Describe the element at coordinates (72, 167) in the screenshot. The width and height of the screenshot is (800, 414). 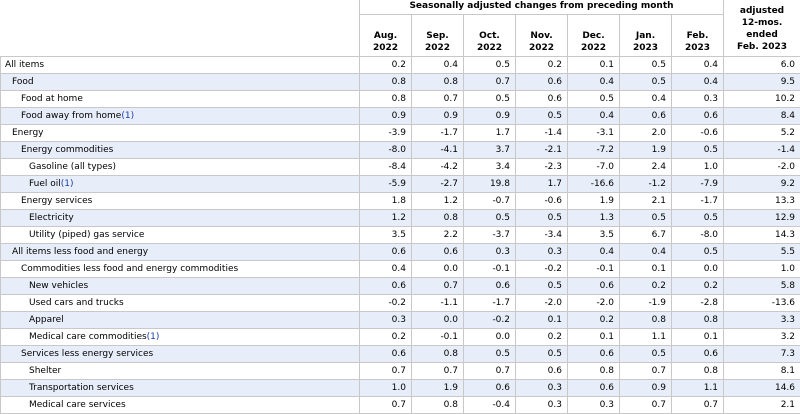
I see `row-label: Gasoline (all types)` at that location.